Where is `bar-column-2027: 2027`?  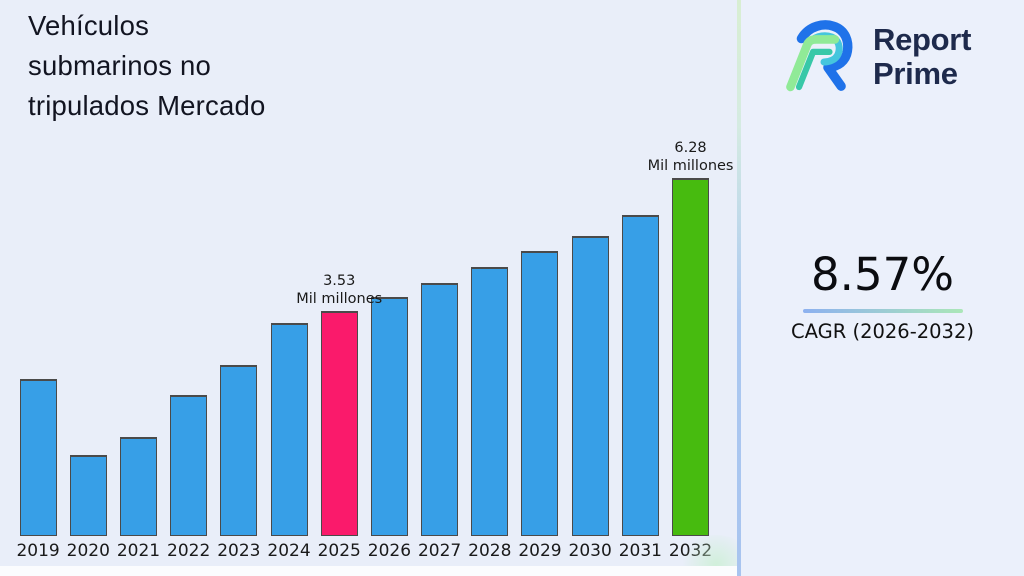 bar-column-2027: 2027 is located at coordinates (440, 424).